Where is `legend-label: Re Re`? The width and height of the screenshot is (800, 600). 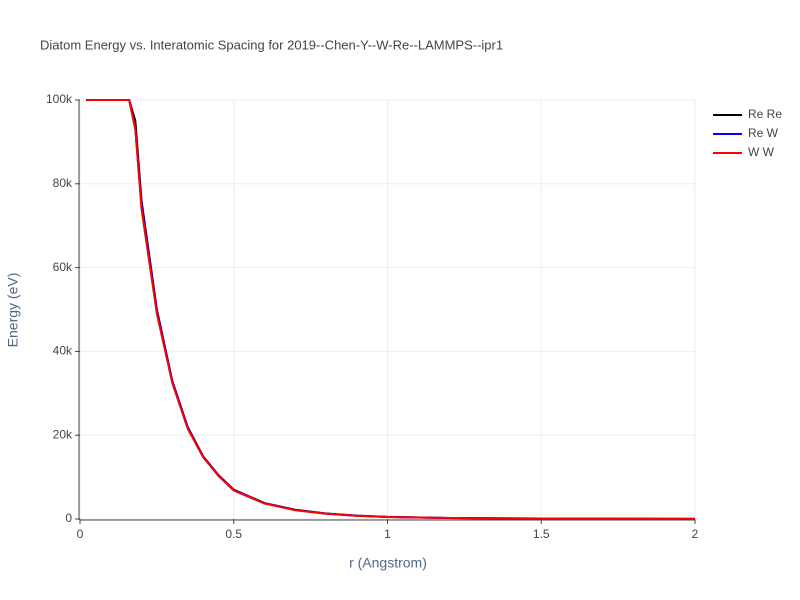 legend-label: Re Re is located at coordinates (765, 114).